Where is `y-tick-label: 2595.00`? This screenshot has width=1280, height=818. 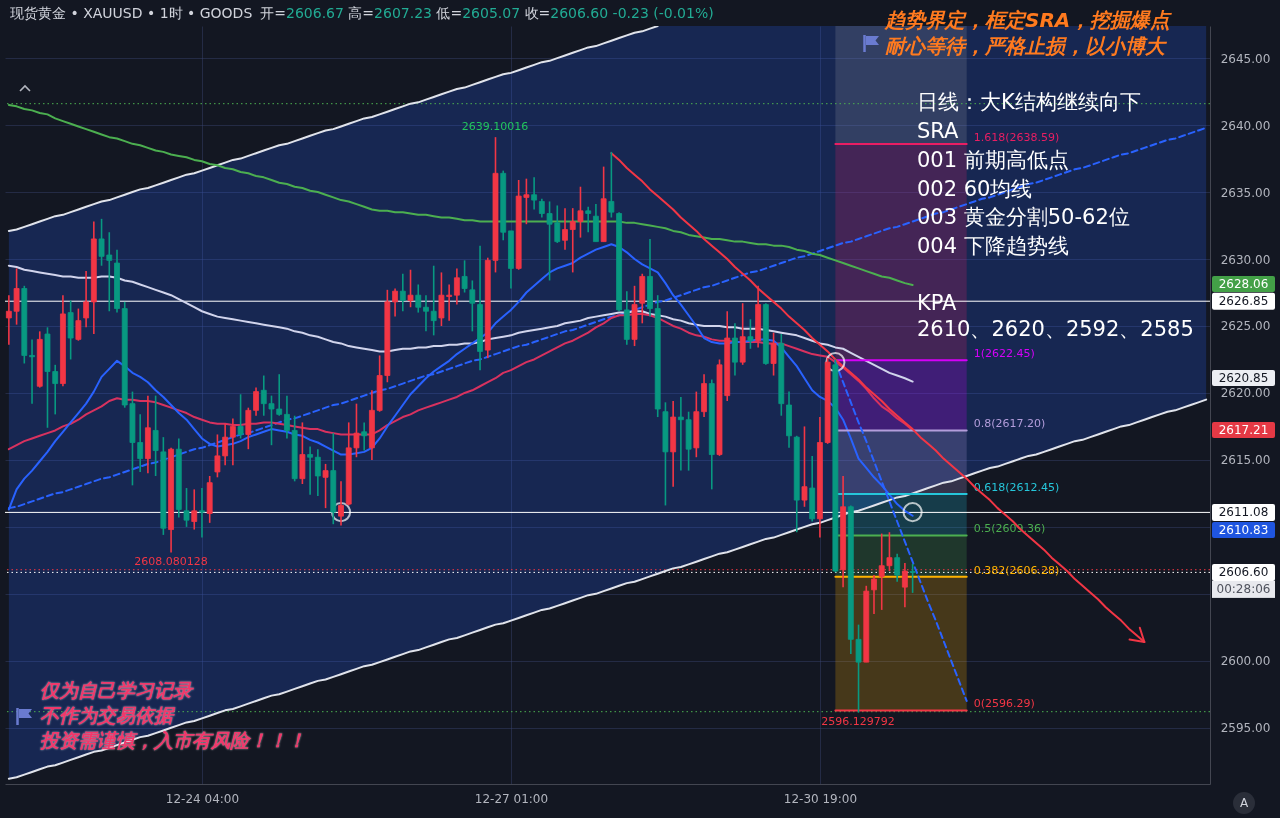
y-tick-label: 2595.00 is located at coordinates (1245, 728).